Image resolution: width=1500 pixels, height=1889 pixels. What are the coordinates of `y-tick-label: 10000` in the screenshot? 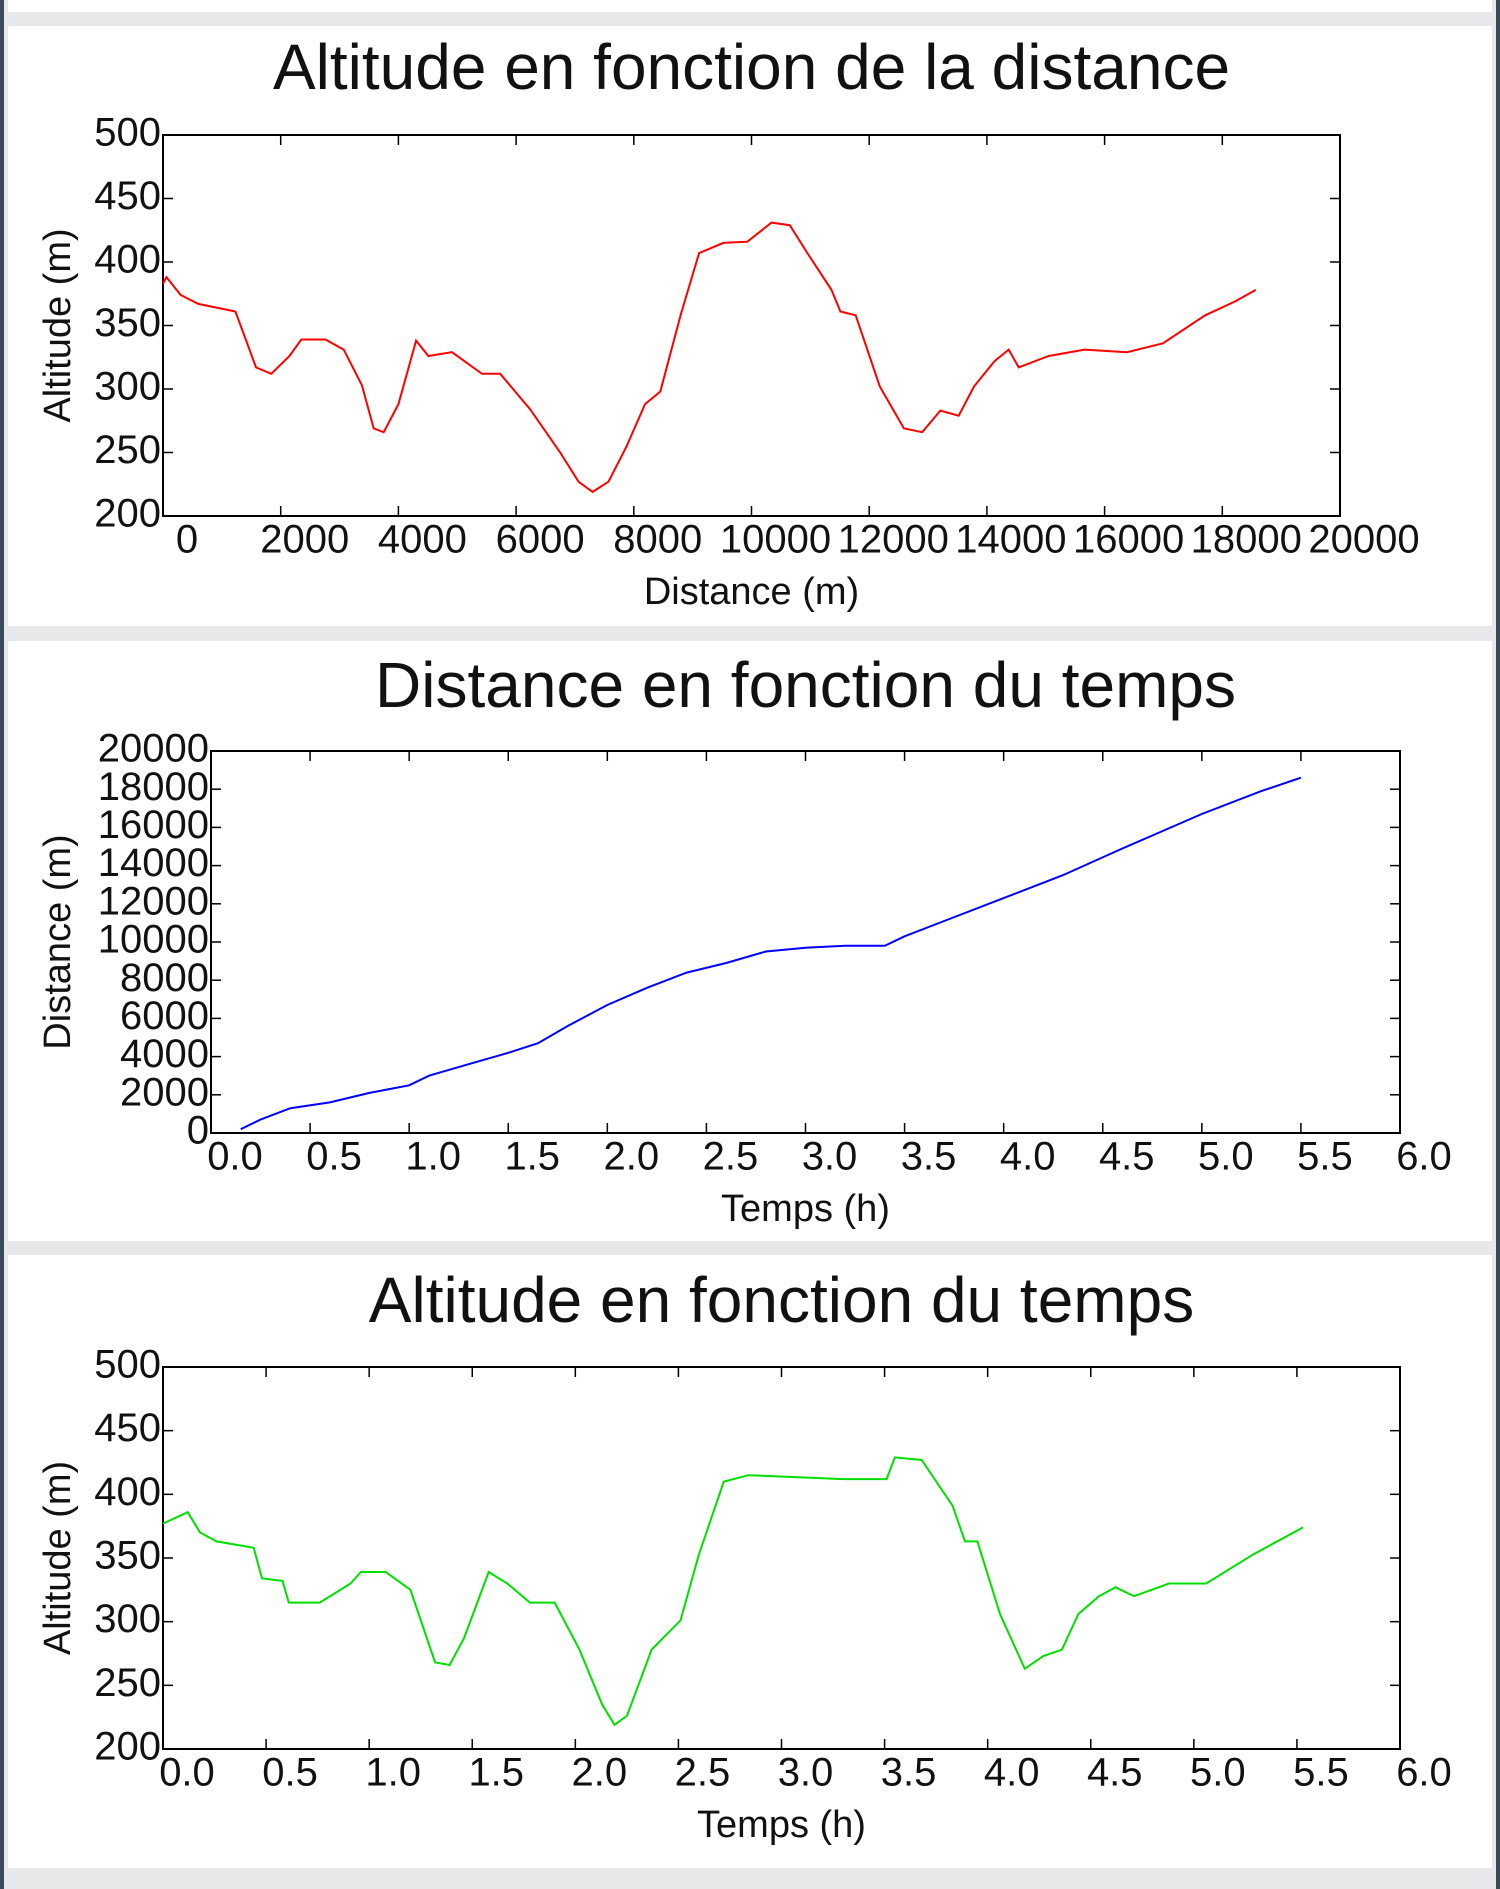 It's located at (153, 940).